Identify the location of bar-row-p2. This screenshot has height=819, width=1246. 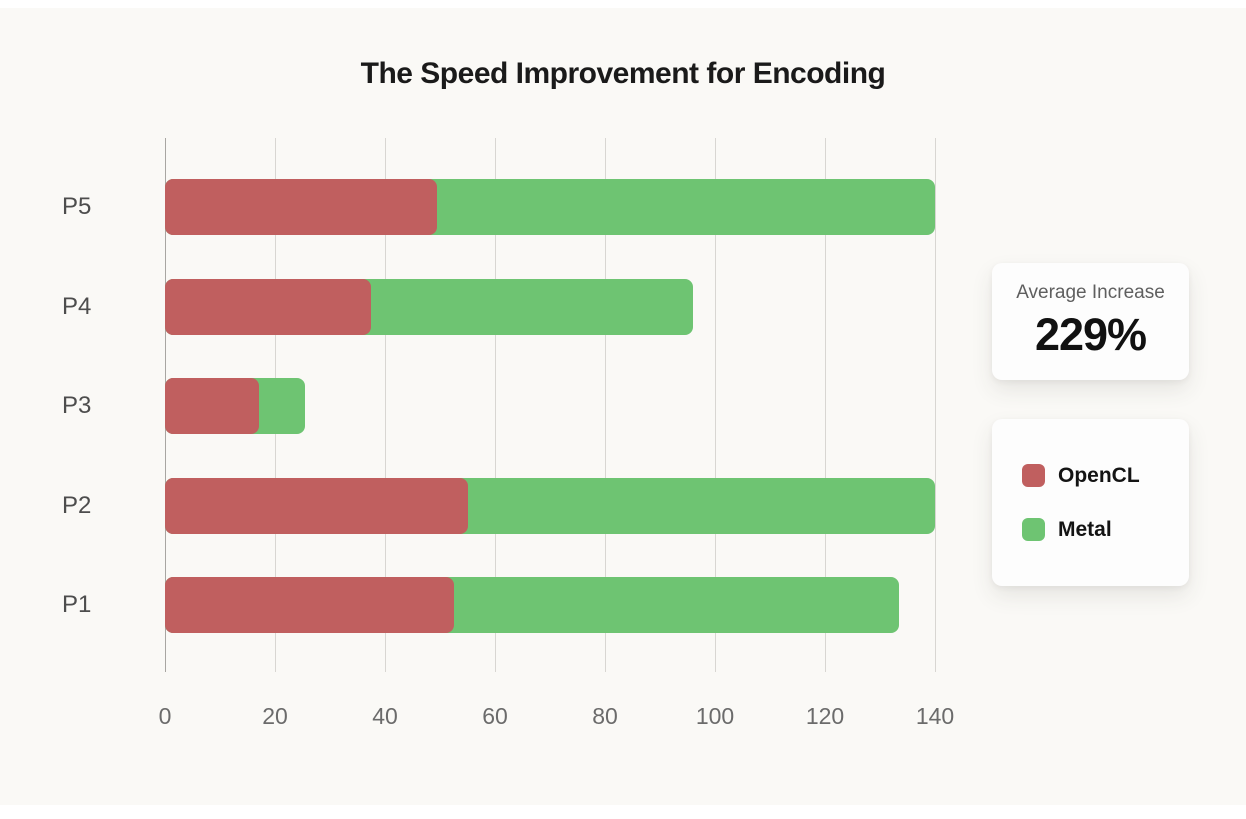
(550, 505).